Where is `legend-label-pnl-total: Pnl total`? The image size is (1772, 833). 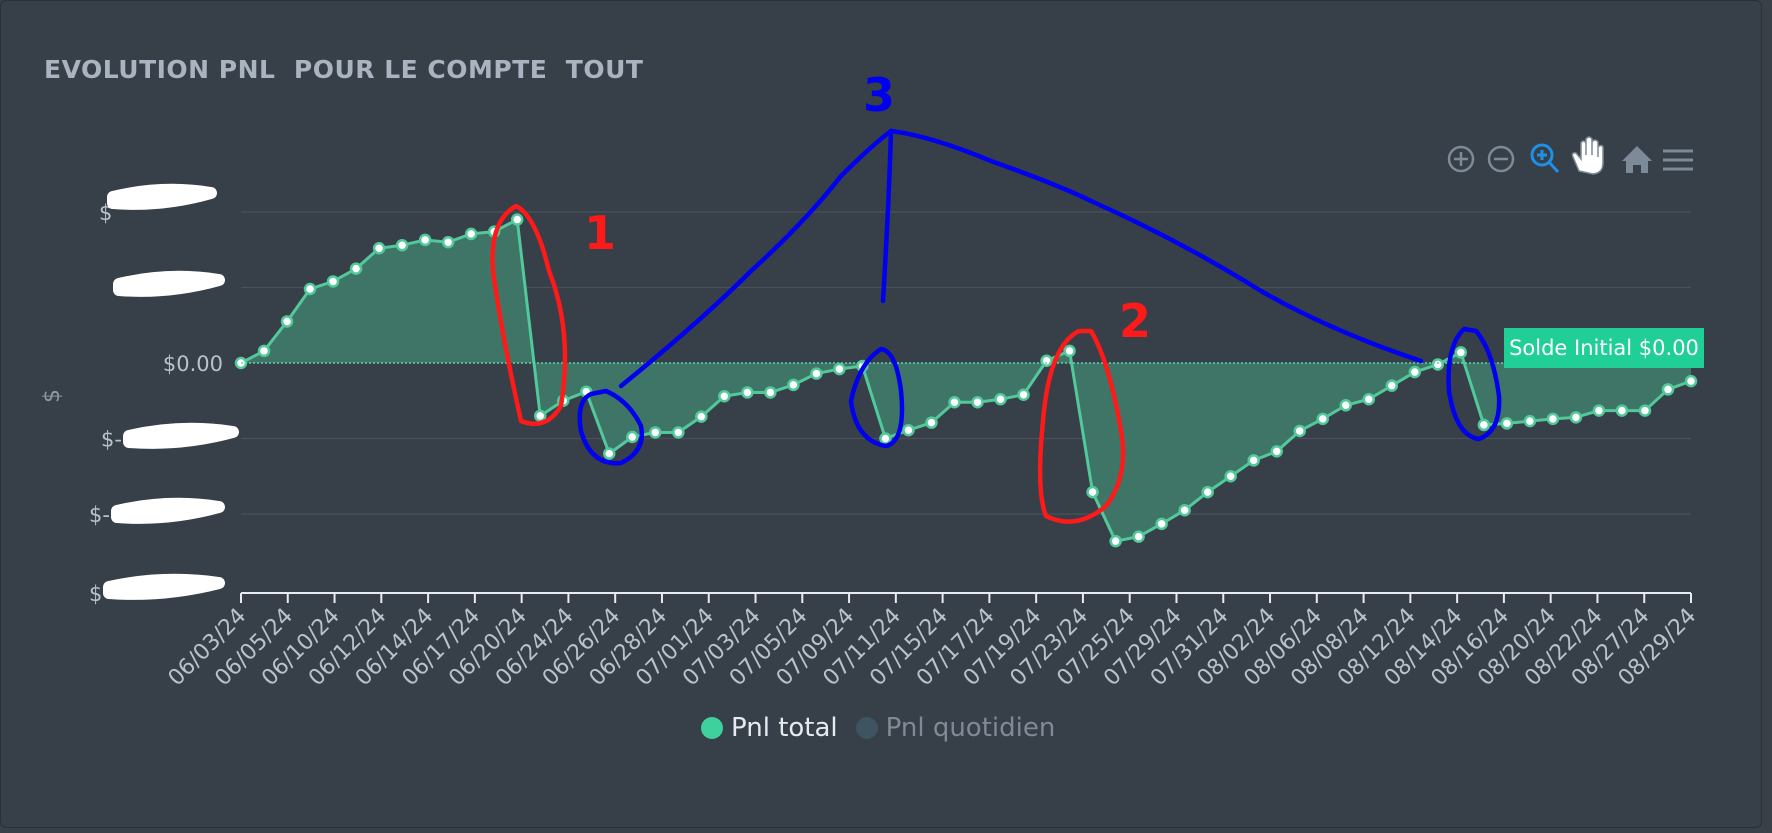
legend-label-pnl-total: Pnl total is located at coordinates (784, 728).